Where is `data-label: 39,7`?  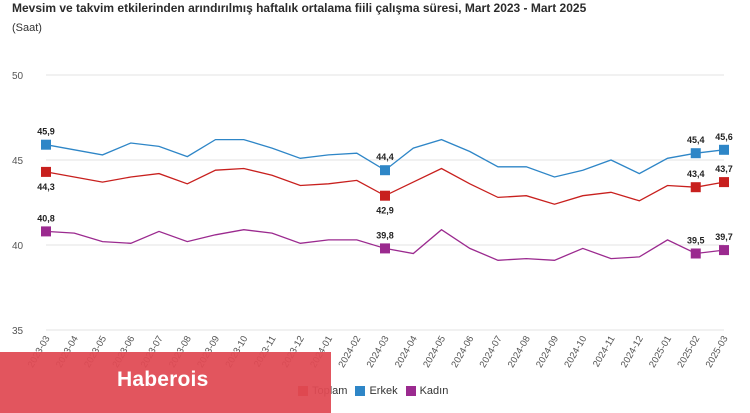
data-label: 39,7 is located at coordinates (724, 237).